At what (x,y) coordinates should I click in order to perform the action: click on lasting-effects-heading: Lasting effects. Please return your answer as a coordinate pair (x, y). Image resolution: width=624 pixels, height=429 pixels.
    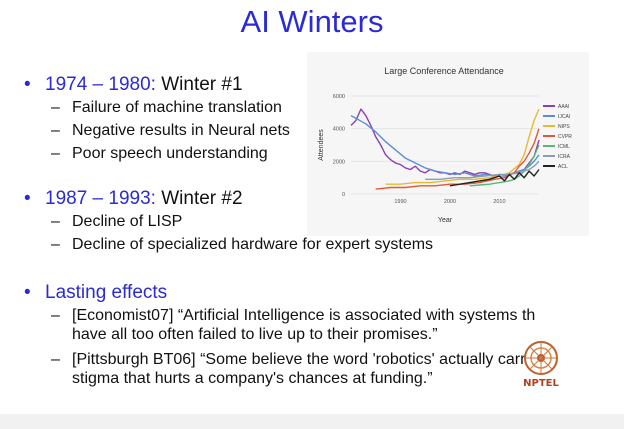
    Looking at the image, I should click on (106, 292).